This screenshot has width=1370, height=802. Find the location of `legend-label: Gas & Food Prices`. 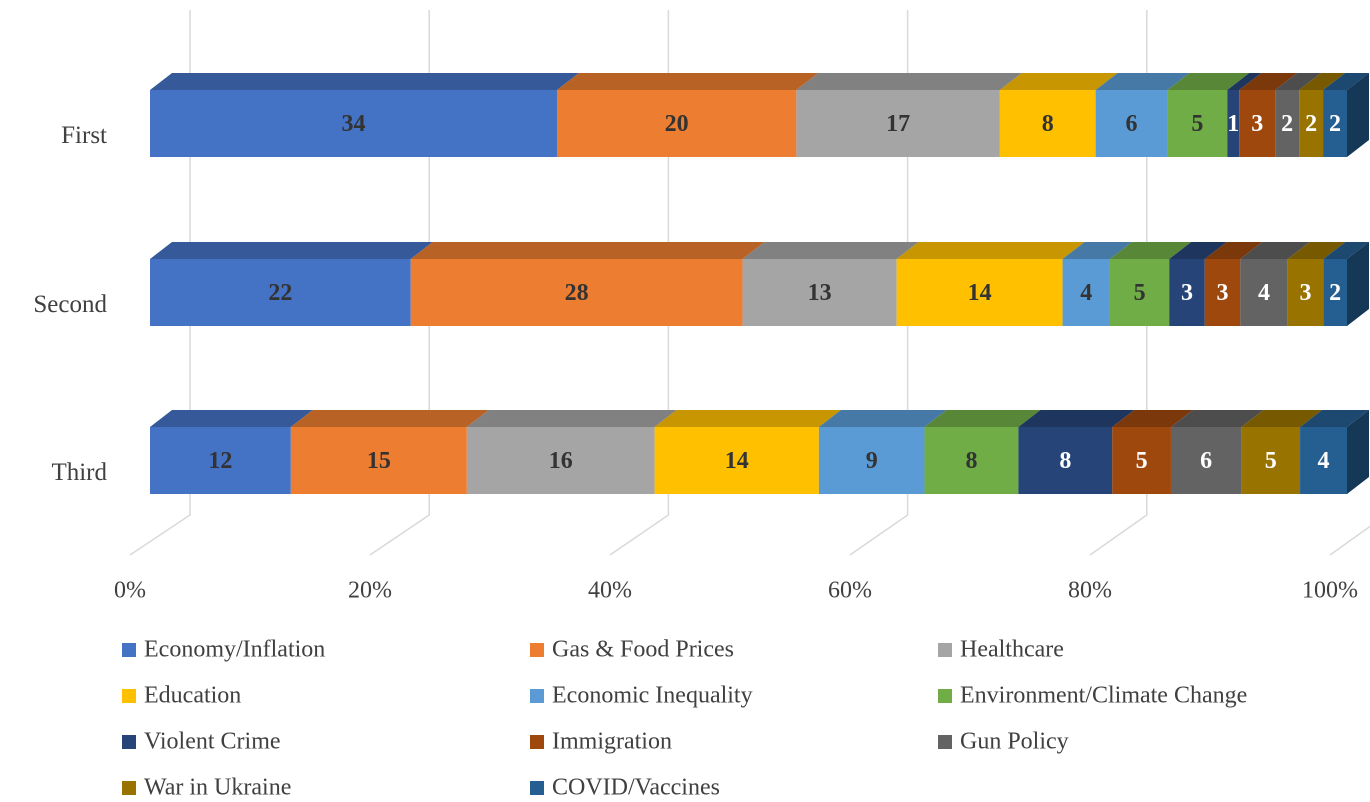

legend-label: Gas & Food Prices is located at coordinates (643, 650).